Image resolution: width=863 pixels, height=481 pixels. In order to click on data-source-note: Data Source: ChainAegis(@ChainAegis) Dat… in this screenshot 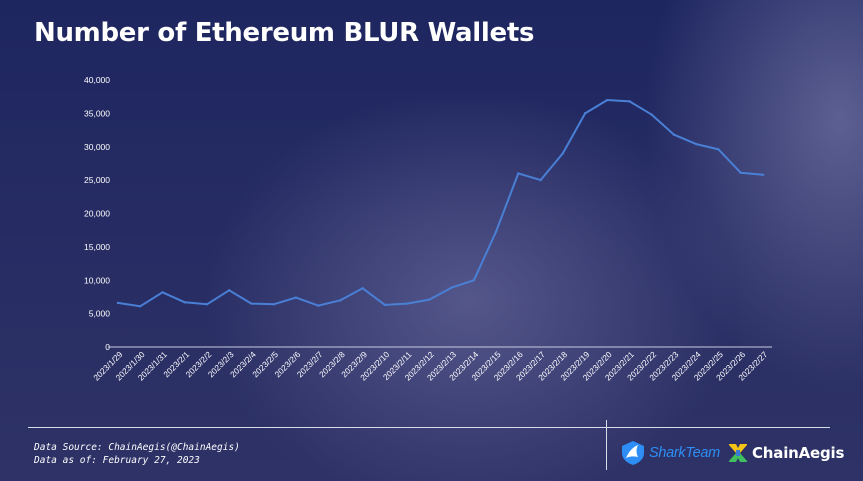, I will do `click(137, 454)`.